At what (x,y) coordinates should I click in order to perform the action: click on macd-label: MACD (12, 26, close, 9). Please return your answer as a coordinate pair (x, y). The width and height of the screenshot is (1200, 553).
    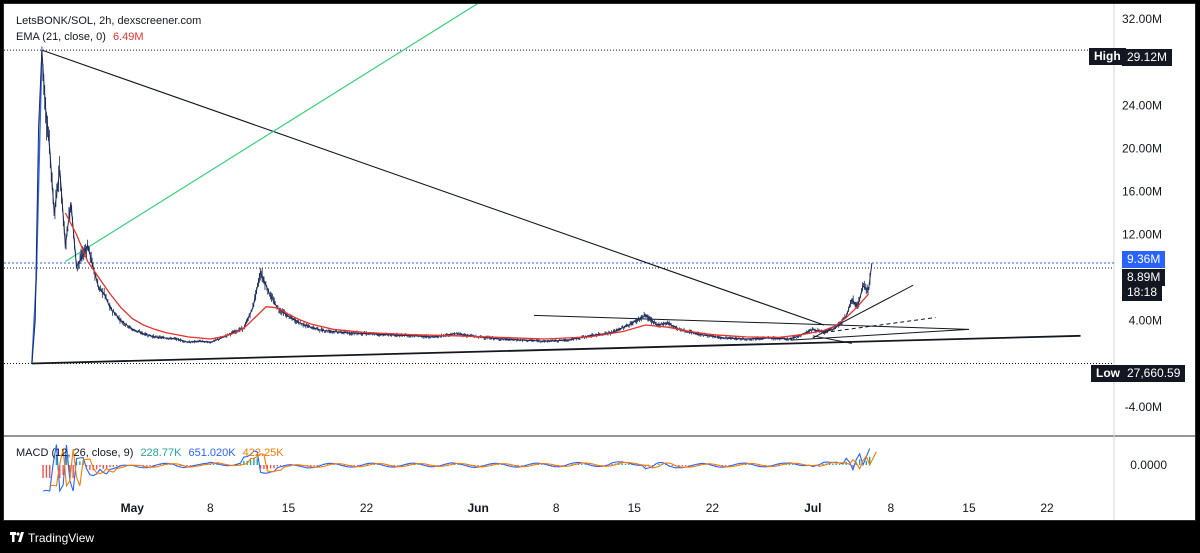
    Looking at the image, I should click on (75, 453).